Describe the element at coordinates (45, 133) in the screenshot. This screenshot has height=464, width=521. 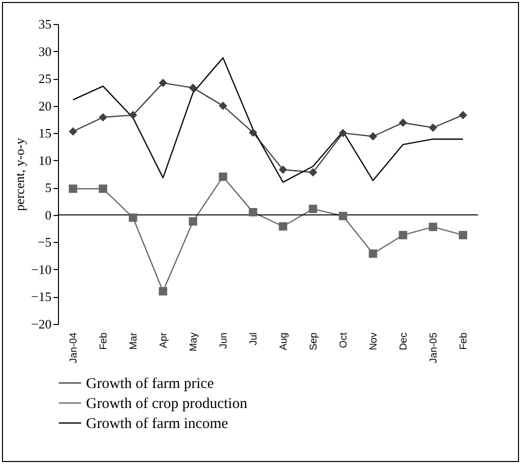
I see `y-tick-label: 15` at that location.